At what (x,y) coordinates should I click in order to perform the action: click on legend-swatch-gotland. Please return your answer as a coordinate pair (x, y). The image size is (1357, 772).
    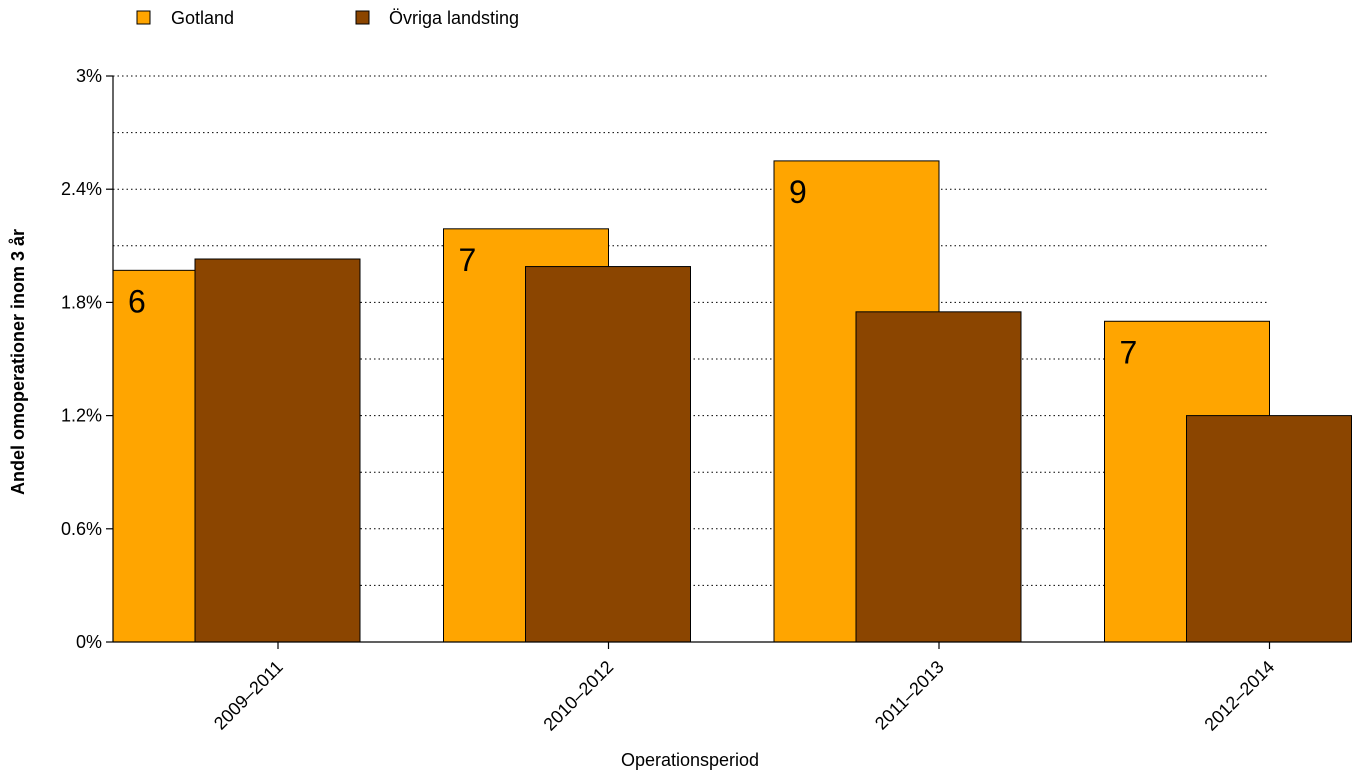
    Looking at the image, I should click on (143, 17).